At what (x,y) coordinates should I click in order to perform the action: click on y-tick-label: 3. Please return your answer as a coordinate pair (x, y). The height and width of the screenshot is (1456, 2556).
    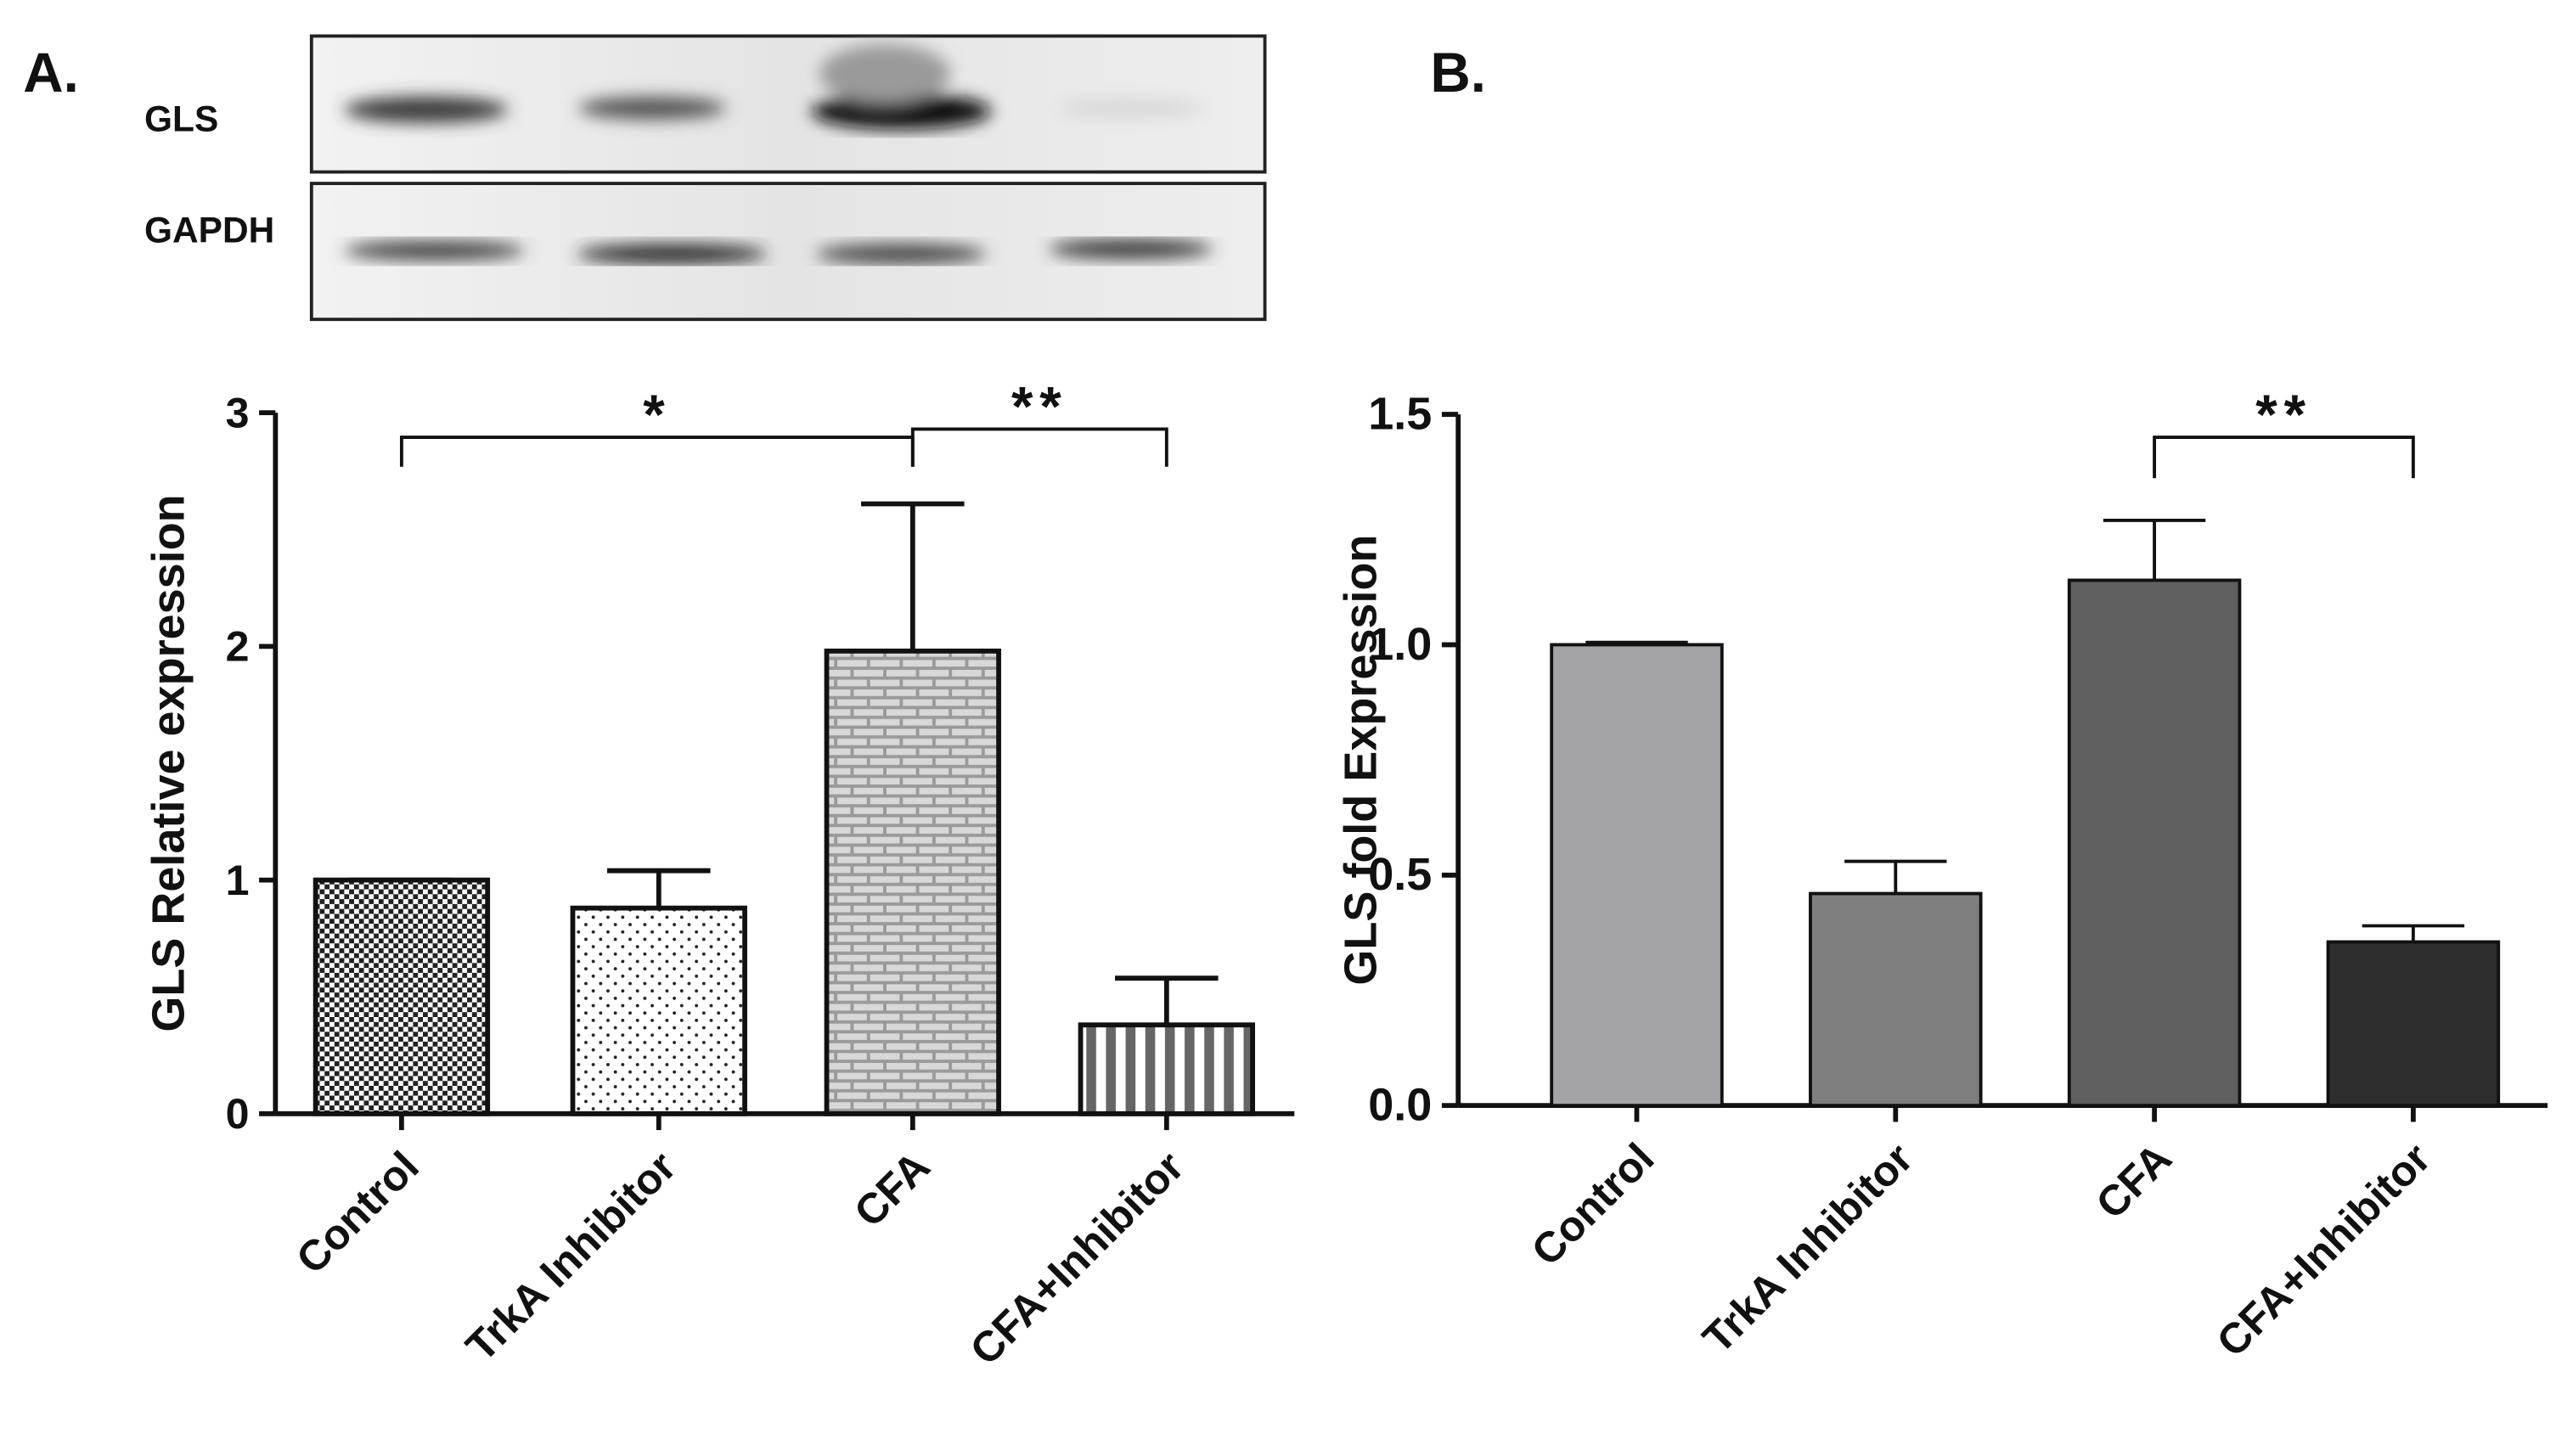
    Looking at the image, I should click on (238, 413).